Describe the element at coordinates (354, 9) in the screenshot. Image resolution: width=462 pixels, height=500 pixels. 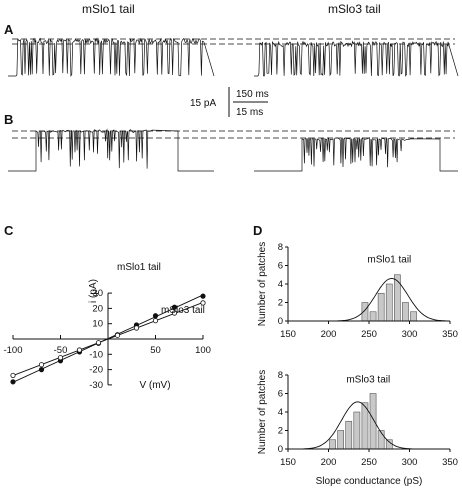
I see `header-mslo3: mSlo3 tail` at that location.